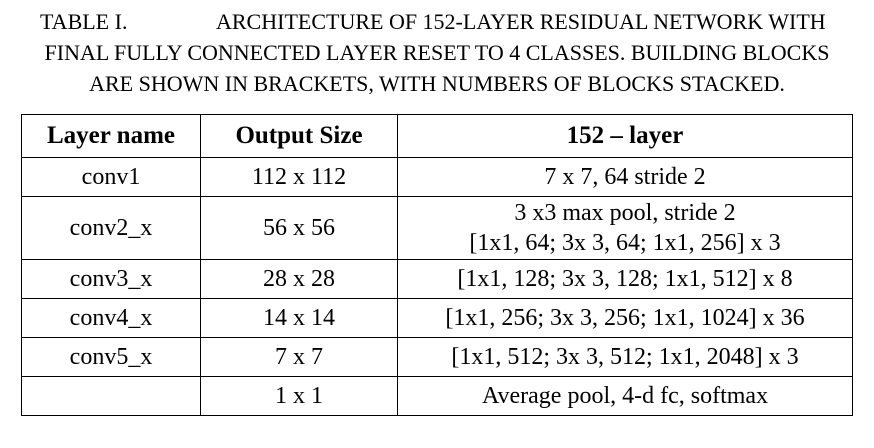 This screenshot has width=874, height=448. Describe the element at coordinates (299, 177) in the screenshot. I see `cell-output-size: 112 x 112` at that location.